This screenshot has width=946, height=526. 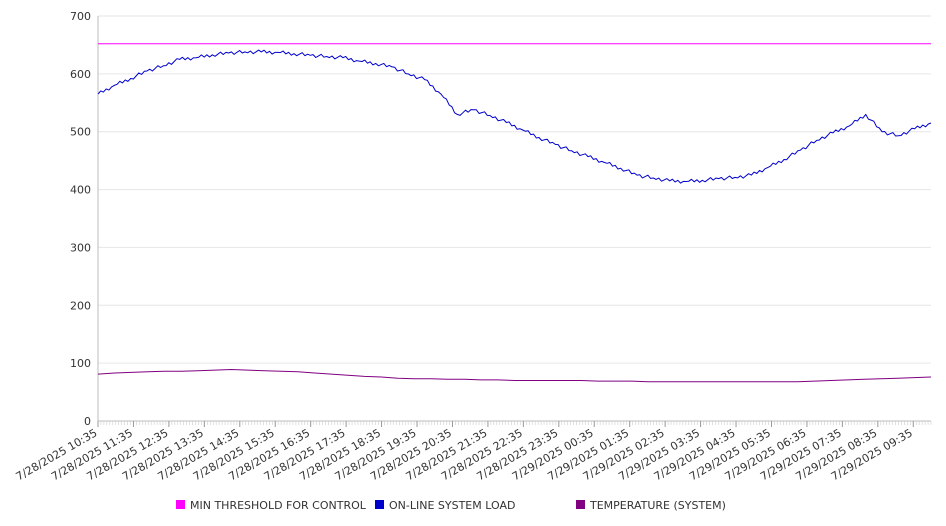 What do you see at coordinates (278, 505) in the screenshot?
I see `legend-label: MIN THRESHOLD FOR CONTROL` at bounding box center [278, 505].